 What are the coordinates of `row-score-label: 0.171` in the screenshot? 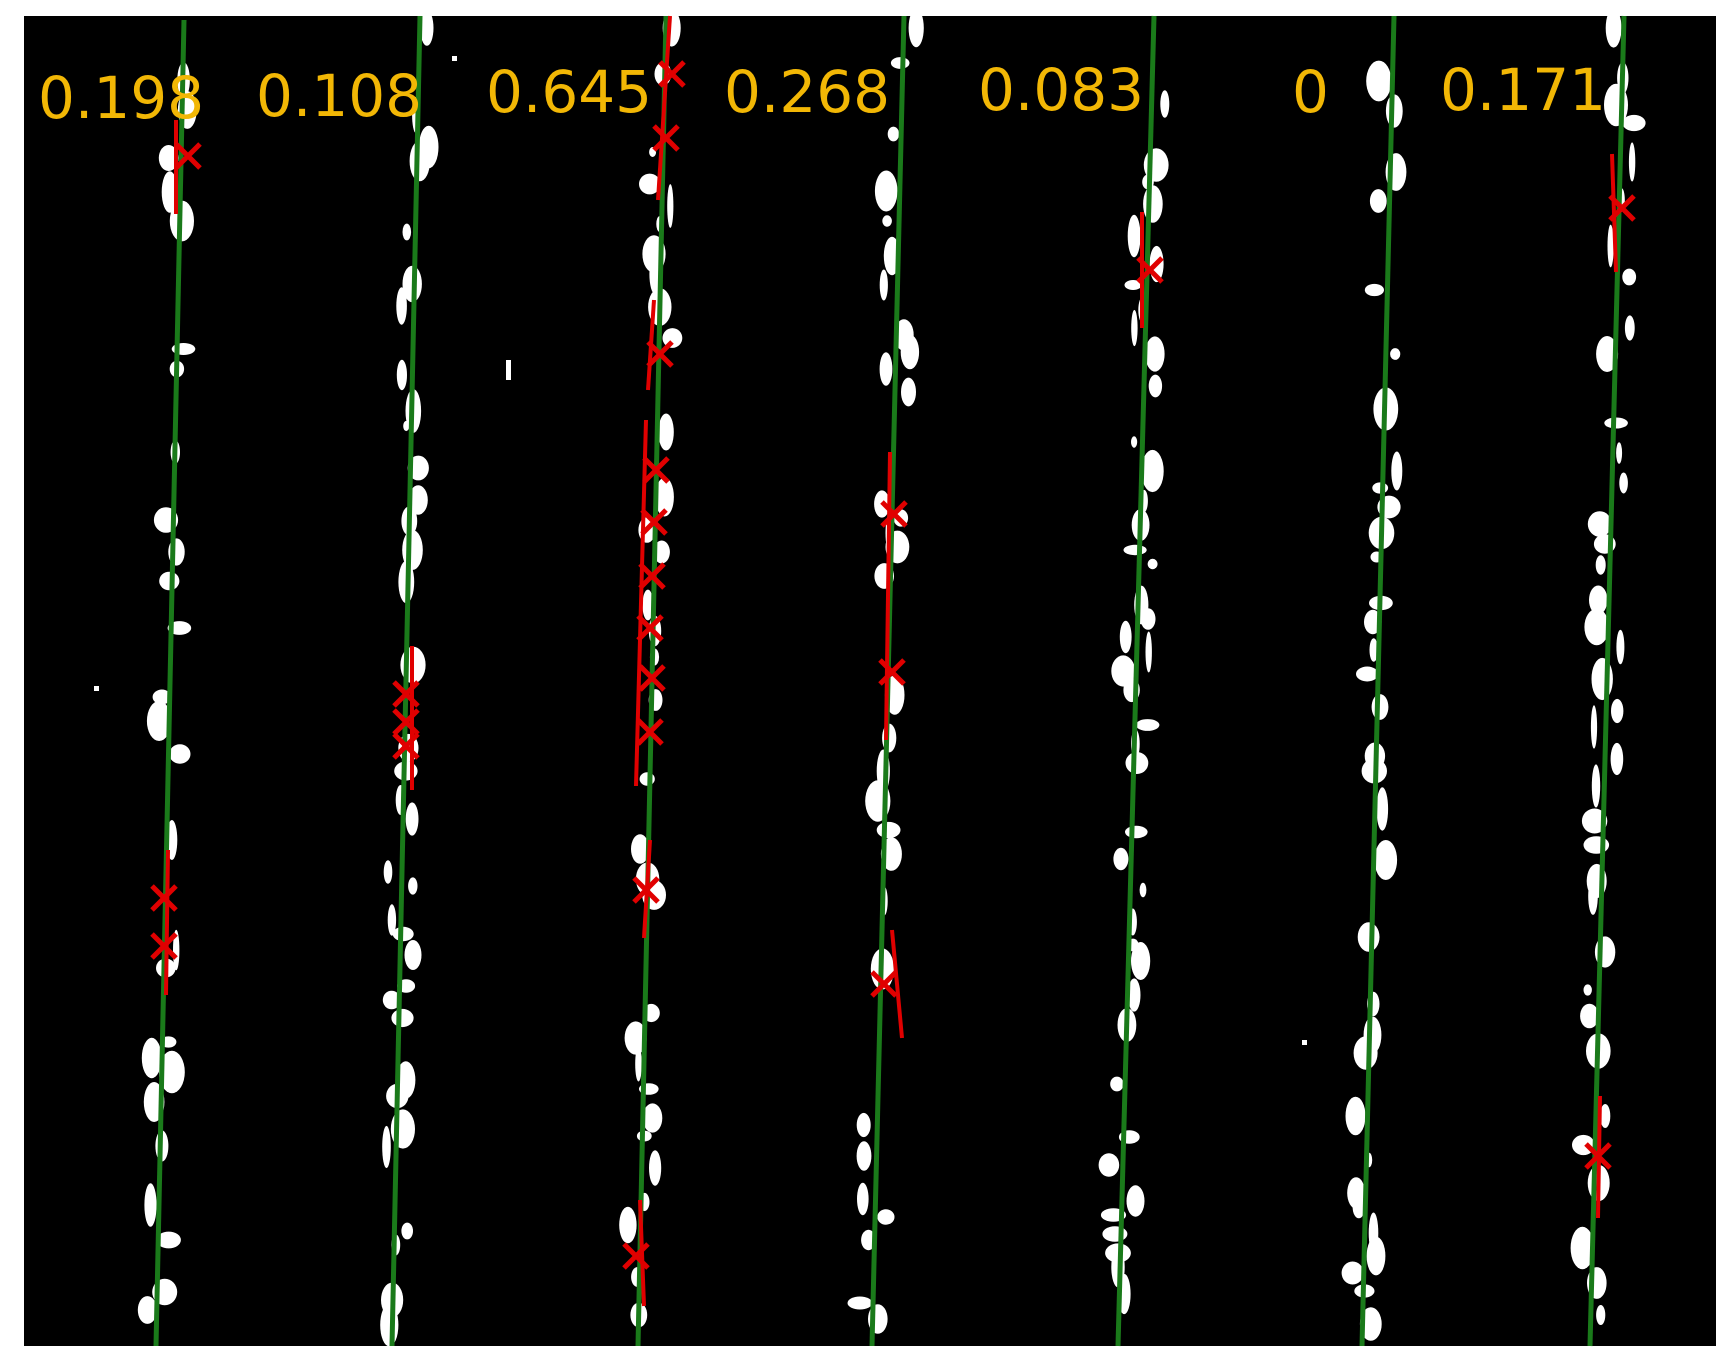 It's located at (1523, 90).